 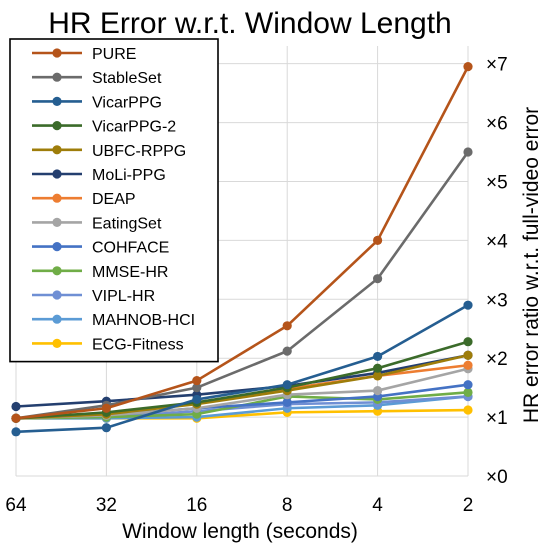 I want to click on y-tick-label: ×3, so click(x=497, y=300).